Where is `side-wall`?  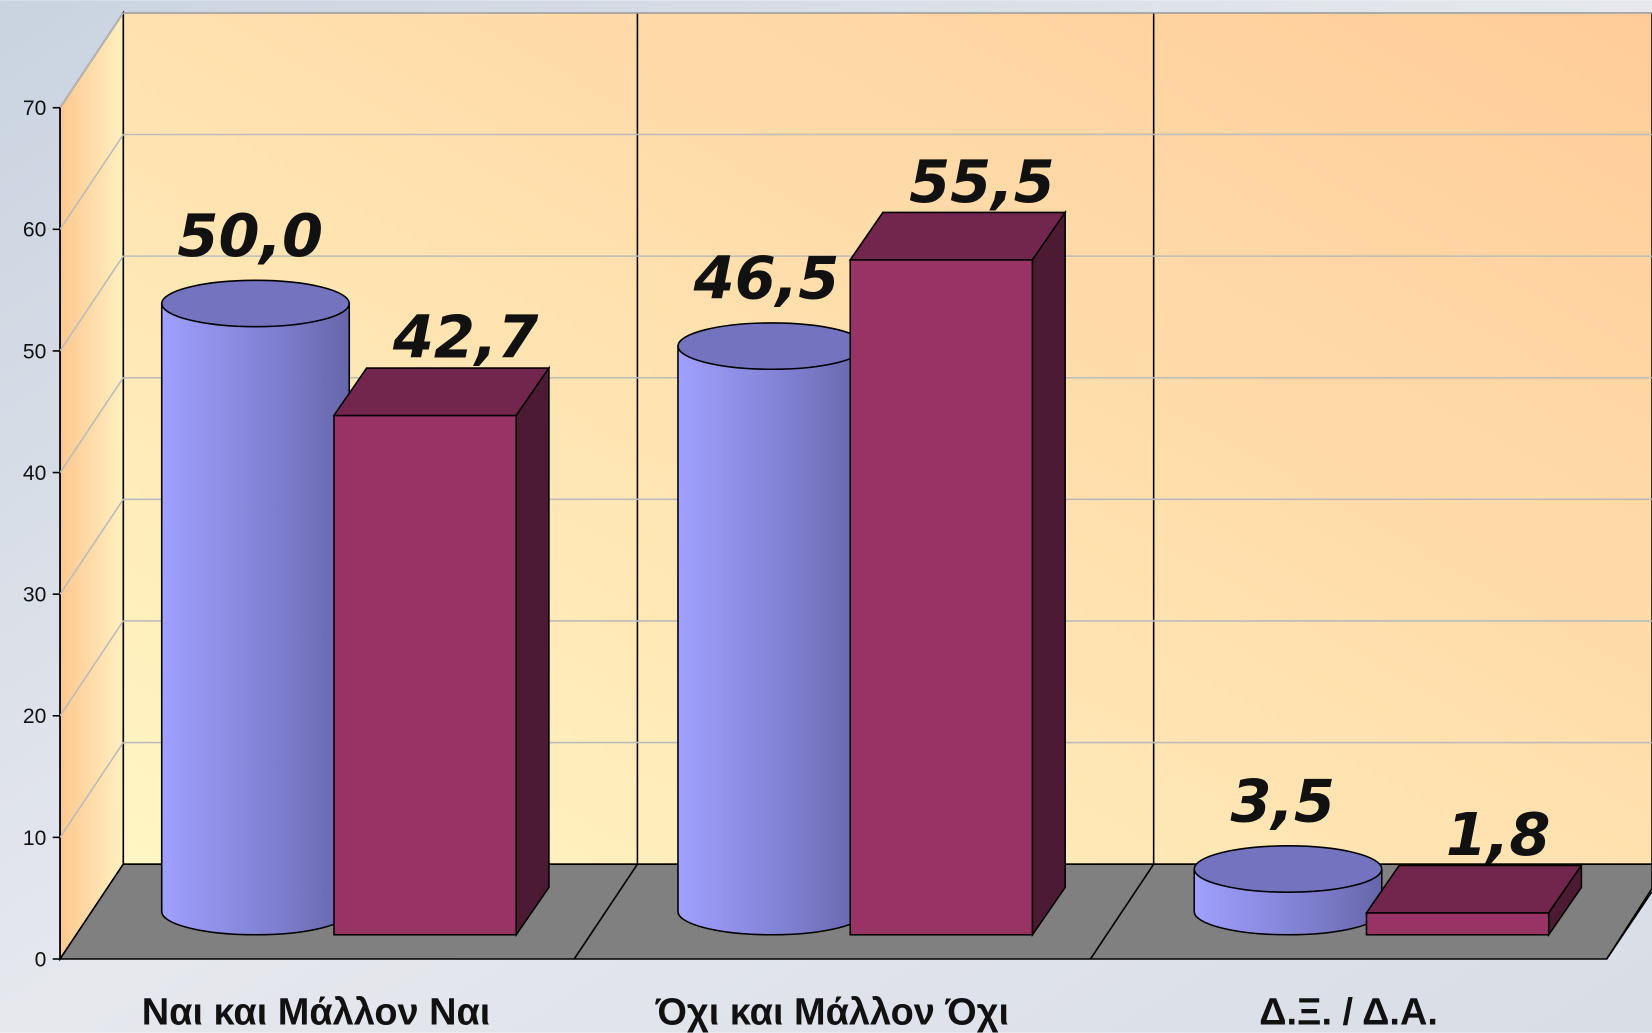
side-wall is located at coordinates (92, 486).